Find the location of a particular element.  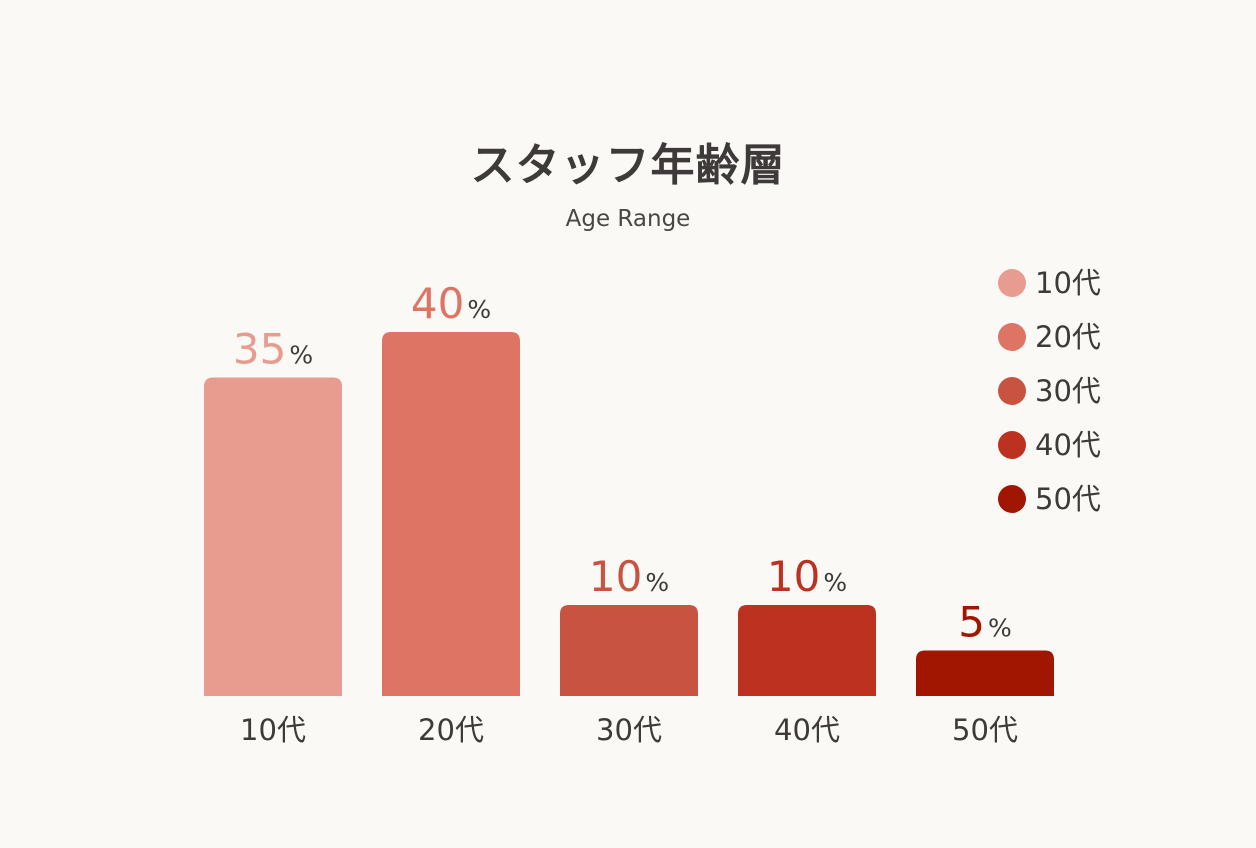

category-label-3: 30代 is located at coordinates (629, 730).